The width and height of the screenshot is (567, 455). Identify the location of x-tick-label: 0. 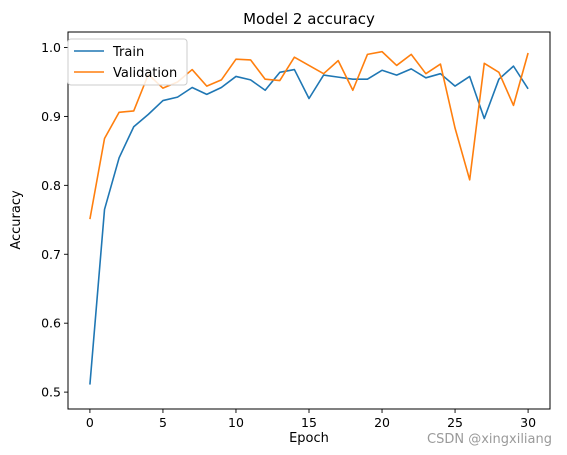
(90, 422).